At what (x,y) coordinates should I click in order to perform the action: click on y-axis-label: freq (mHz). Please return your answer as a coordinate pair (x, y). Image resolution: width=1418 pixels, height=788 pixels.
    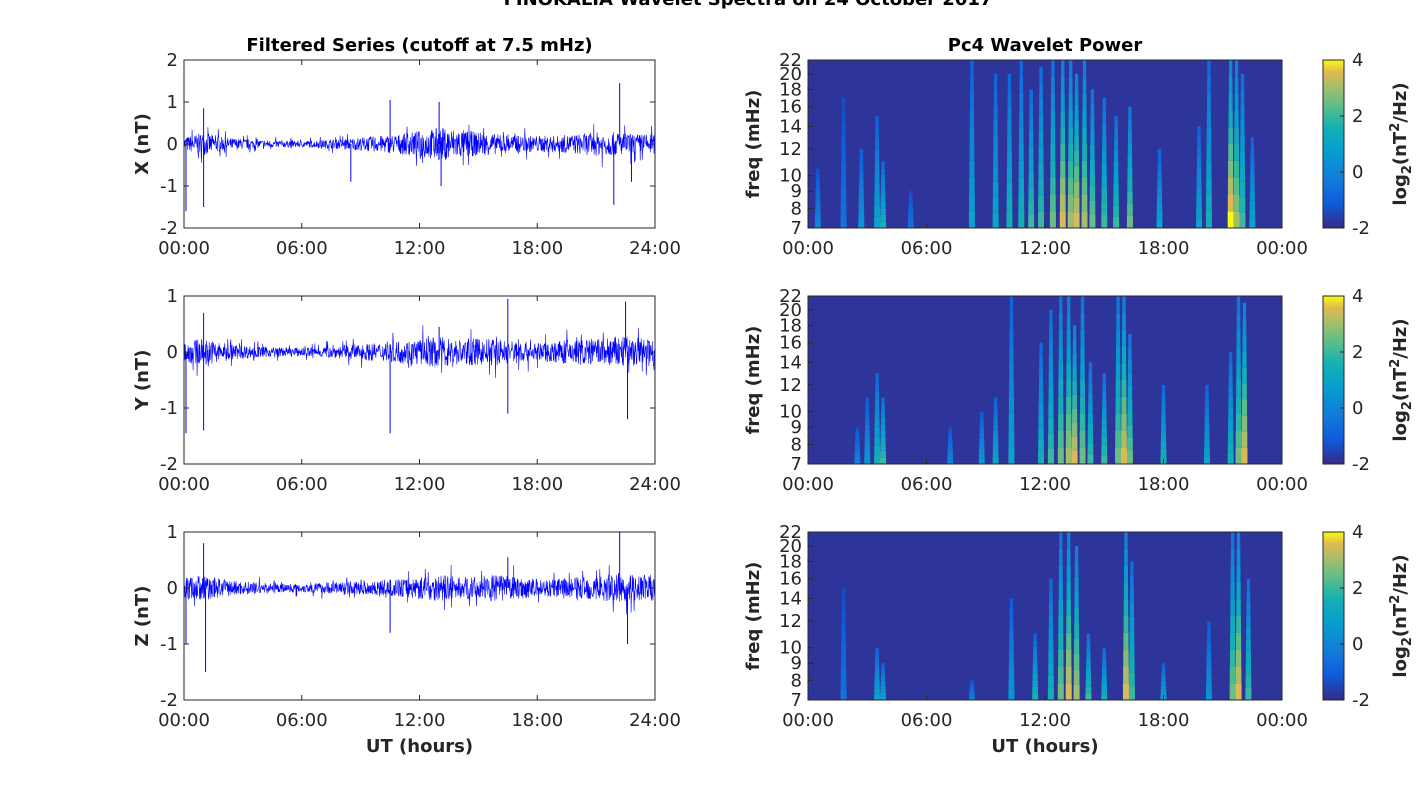
    Looking at the image, I should click on (753, 616).